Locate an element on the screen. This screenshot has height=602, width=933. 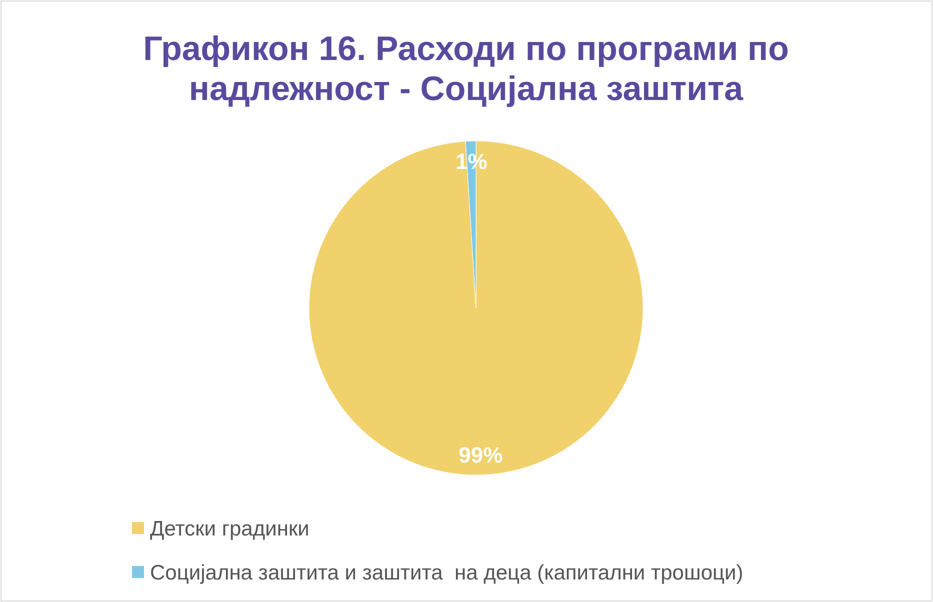
chart-title: Графикон 16. Расходи по програми по надлежност - Социјална заштита is located at coordinates (466, 69).